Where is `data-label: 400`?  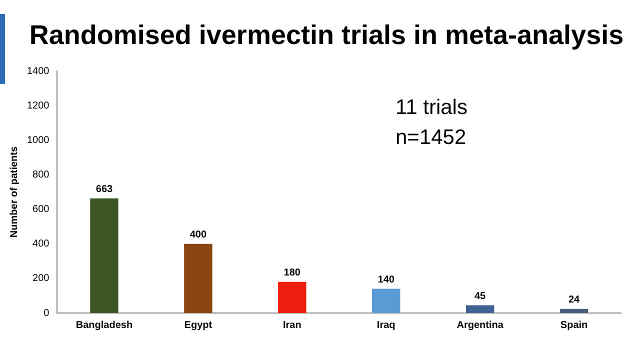 data-label: 400 is located at coordinates (198, 235).